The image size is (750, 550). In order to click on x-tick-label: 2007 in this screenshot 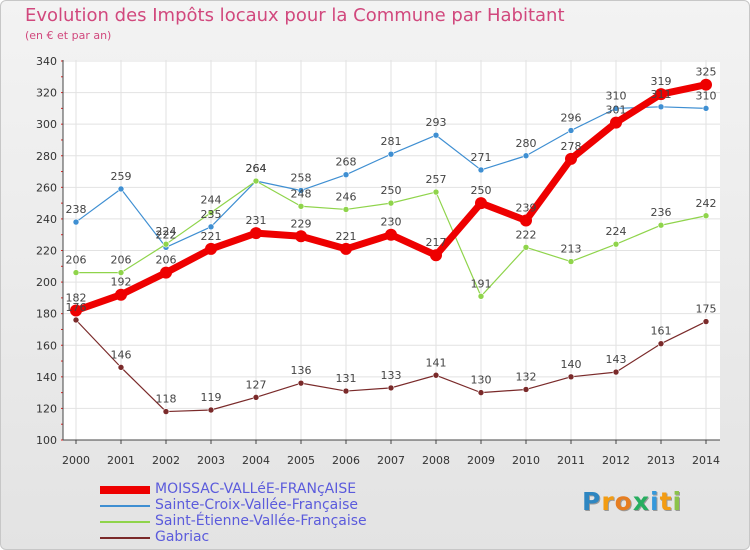, I will do `click(391, 460)`.